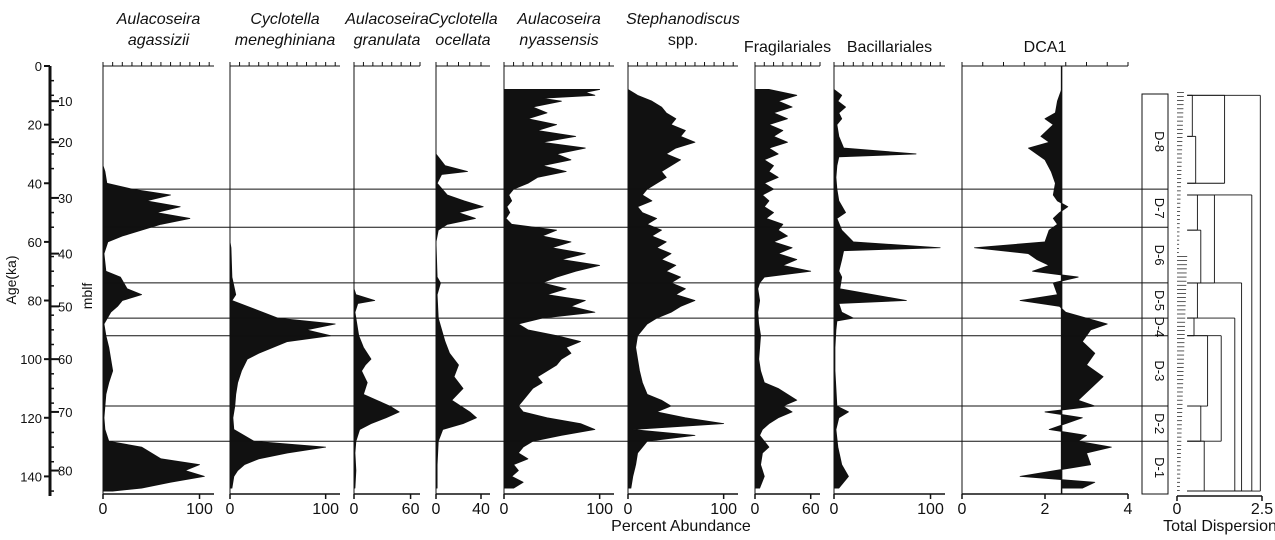  What do you see at coordinates (1159, 255) in the screenshot?
I see `zone-label: D-6` at bounding box center [1159, 255].